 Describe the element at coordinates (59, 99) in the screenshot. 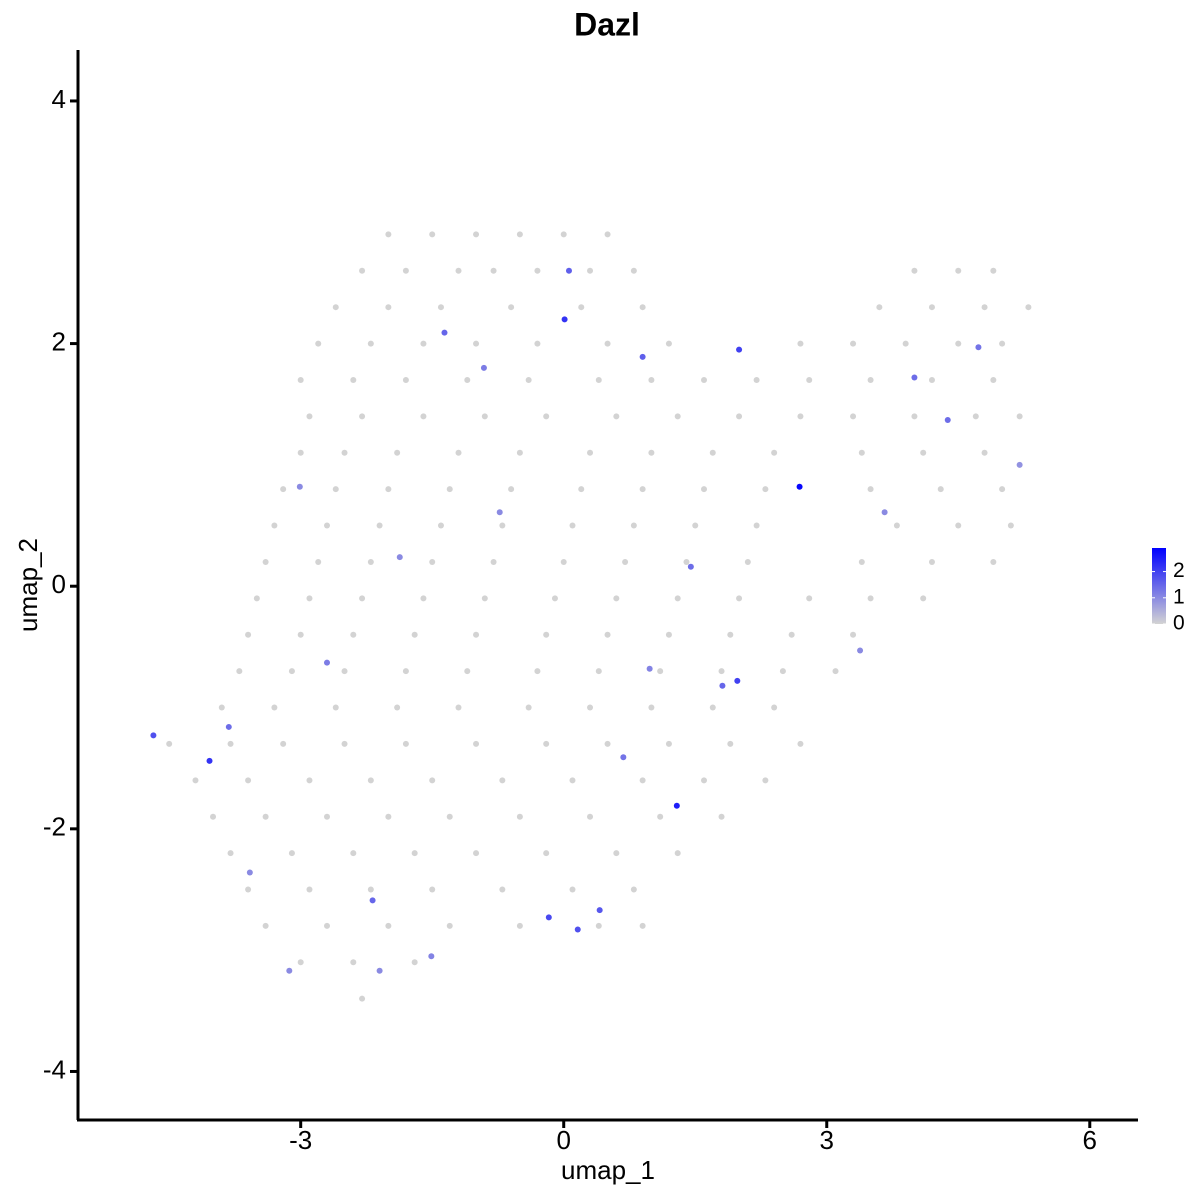

I see `y-tick-label: 4` at that location.